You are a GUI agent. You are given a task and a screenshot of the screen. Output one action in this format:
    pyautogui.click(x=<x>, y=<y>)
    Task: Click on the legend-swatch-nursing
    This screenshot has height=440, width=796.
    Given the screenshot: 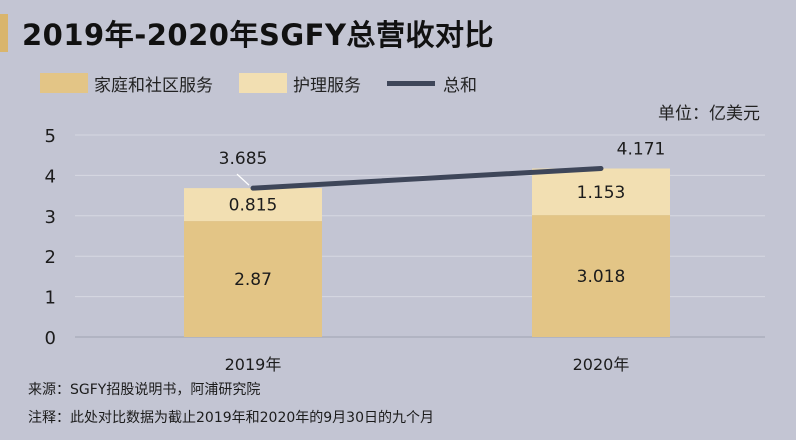 What is the action you would take?
    pyautogui.click(x=263, y=83)
    